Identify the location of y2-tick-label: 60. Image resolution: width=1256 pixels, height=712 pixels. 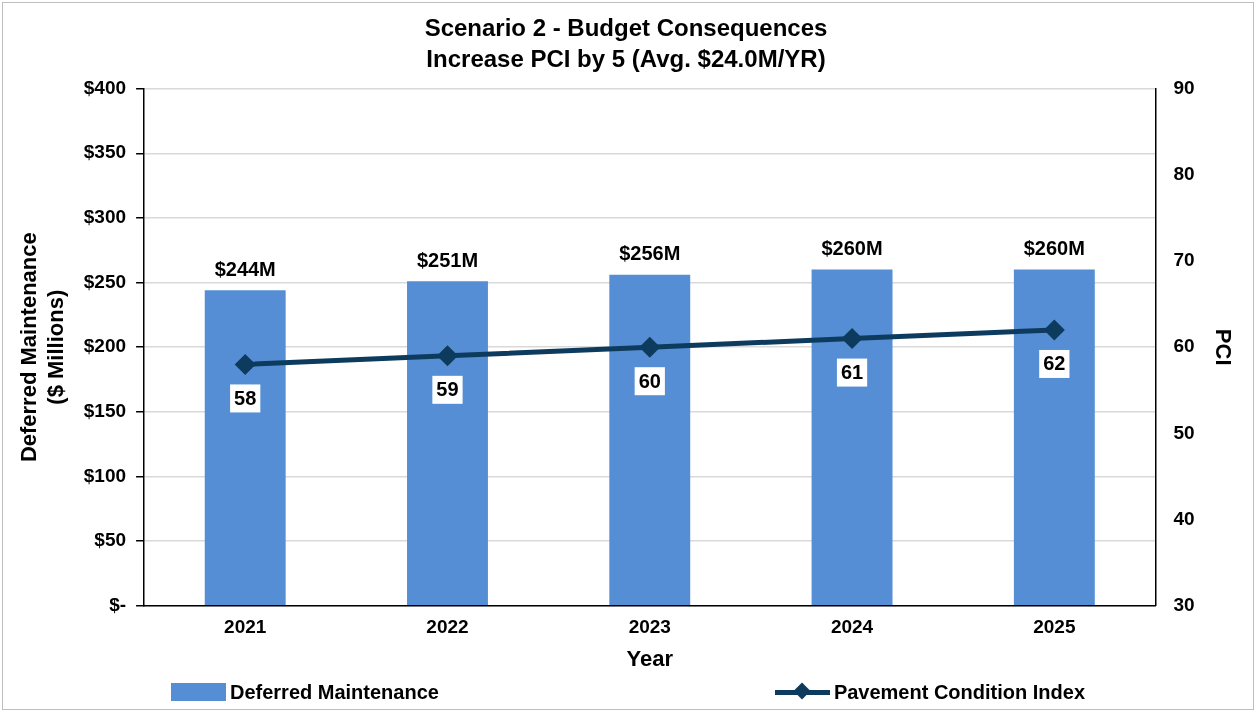
(1184, 346).